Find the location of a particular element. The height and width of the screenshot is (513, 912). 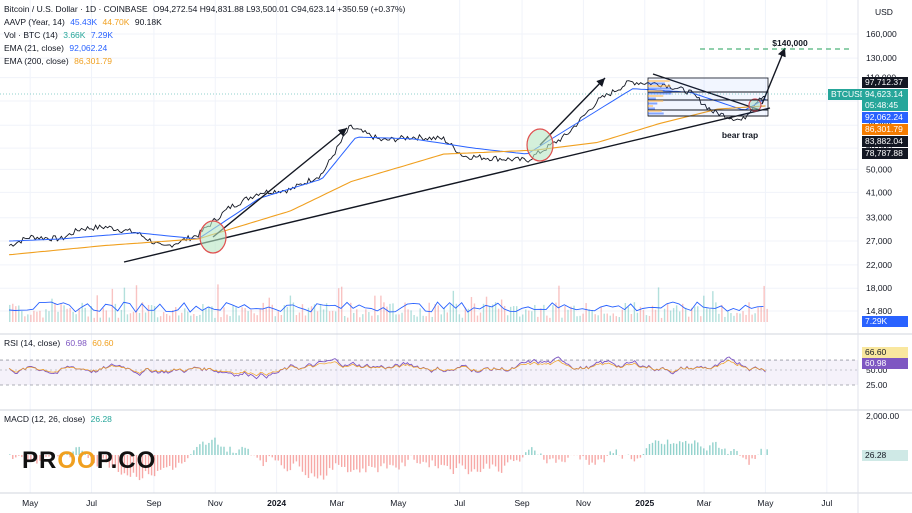

chart-title: Bitcoin / U.S. Dollar · 1D · COINBASE is located at coordinates (76, 9).